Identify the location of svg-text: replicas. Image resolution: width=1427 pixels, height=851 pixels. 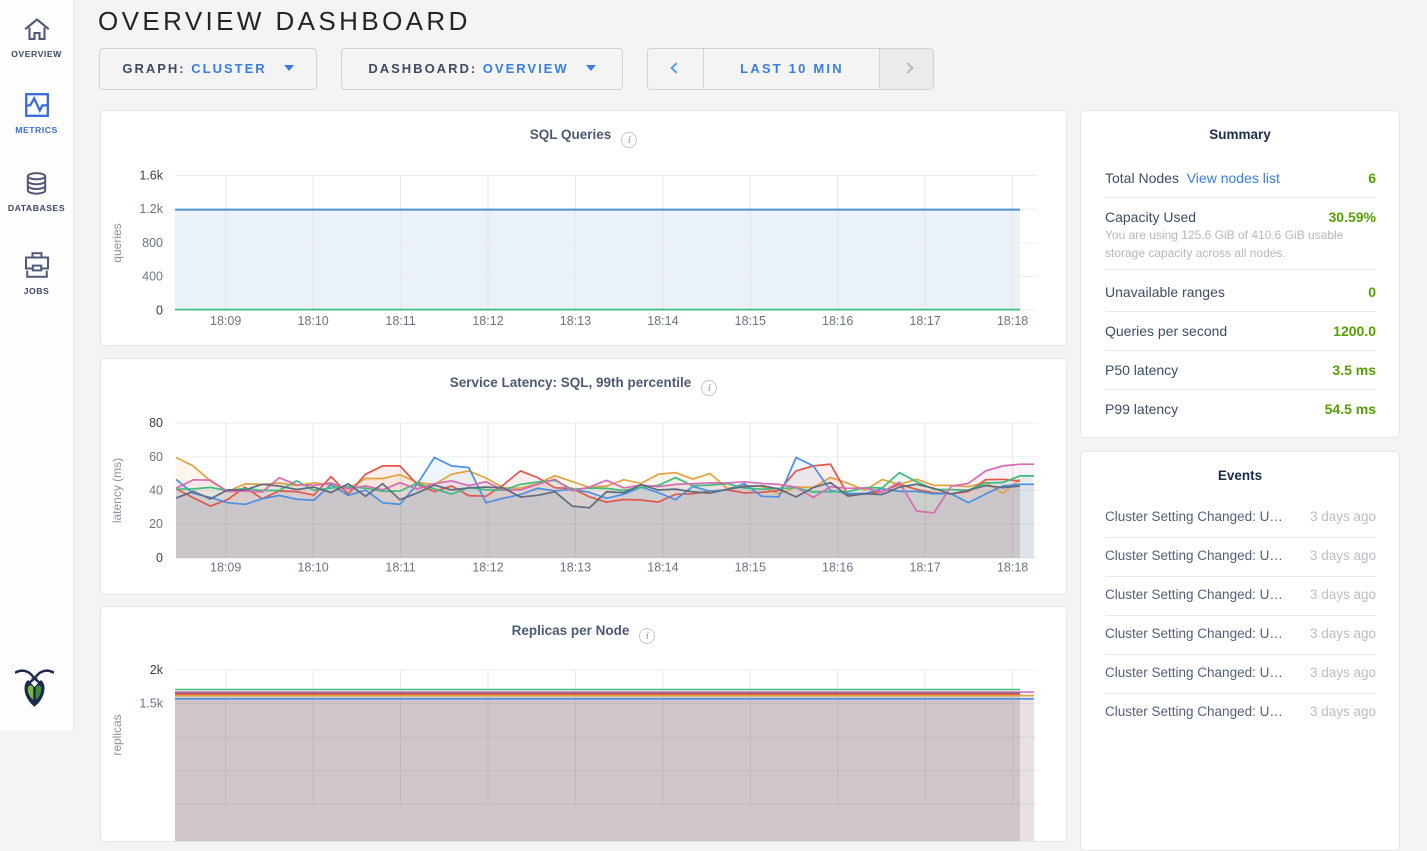
(117, 734).